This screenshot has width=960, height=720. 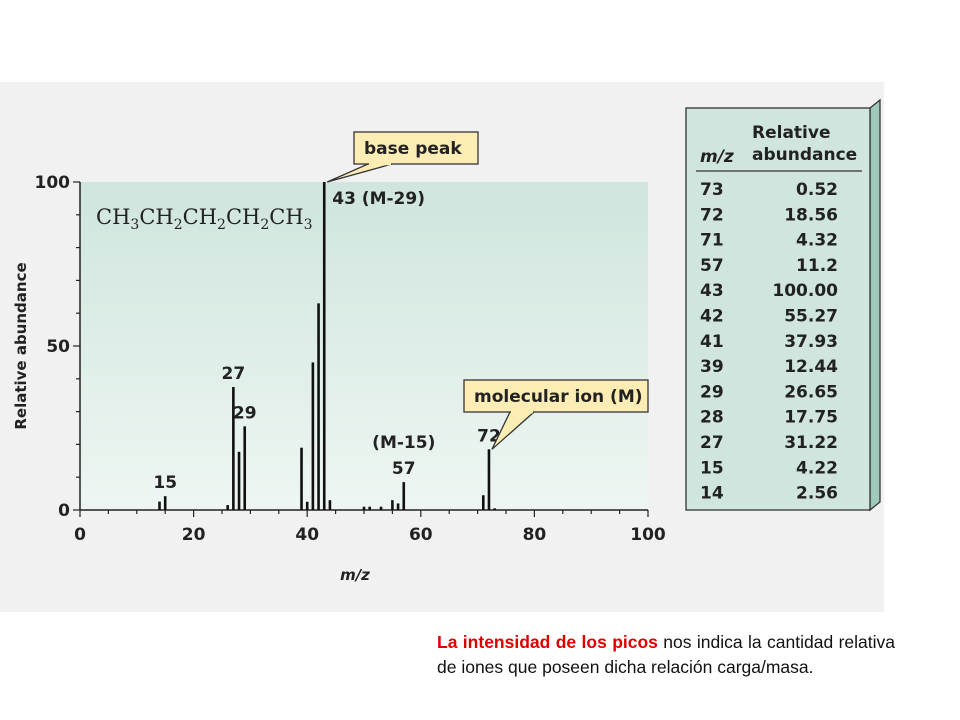 What do you see at coordinates (805, 291) in the screenshot?
I see `table-cell-abundance: 100.00` at bounding box center [805, 291].